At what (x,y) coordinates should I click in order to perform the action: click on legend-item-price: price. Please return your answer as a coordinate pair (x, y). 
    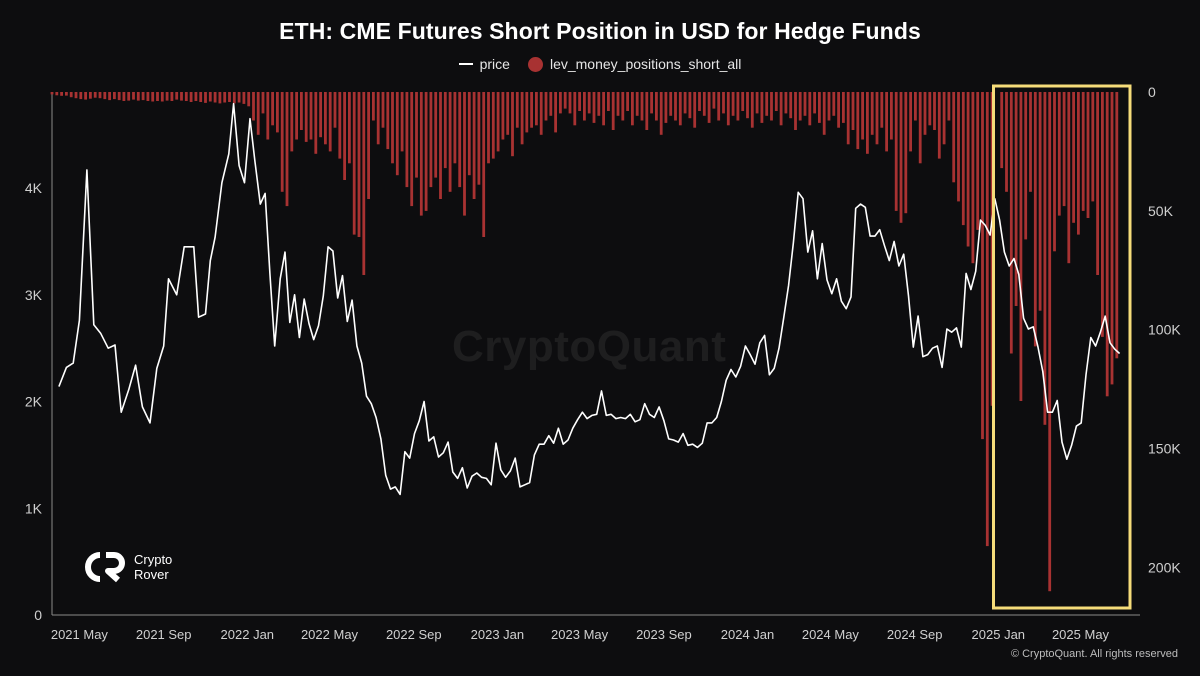
    Looking at the image, I should click on (484, 64).